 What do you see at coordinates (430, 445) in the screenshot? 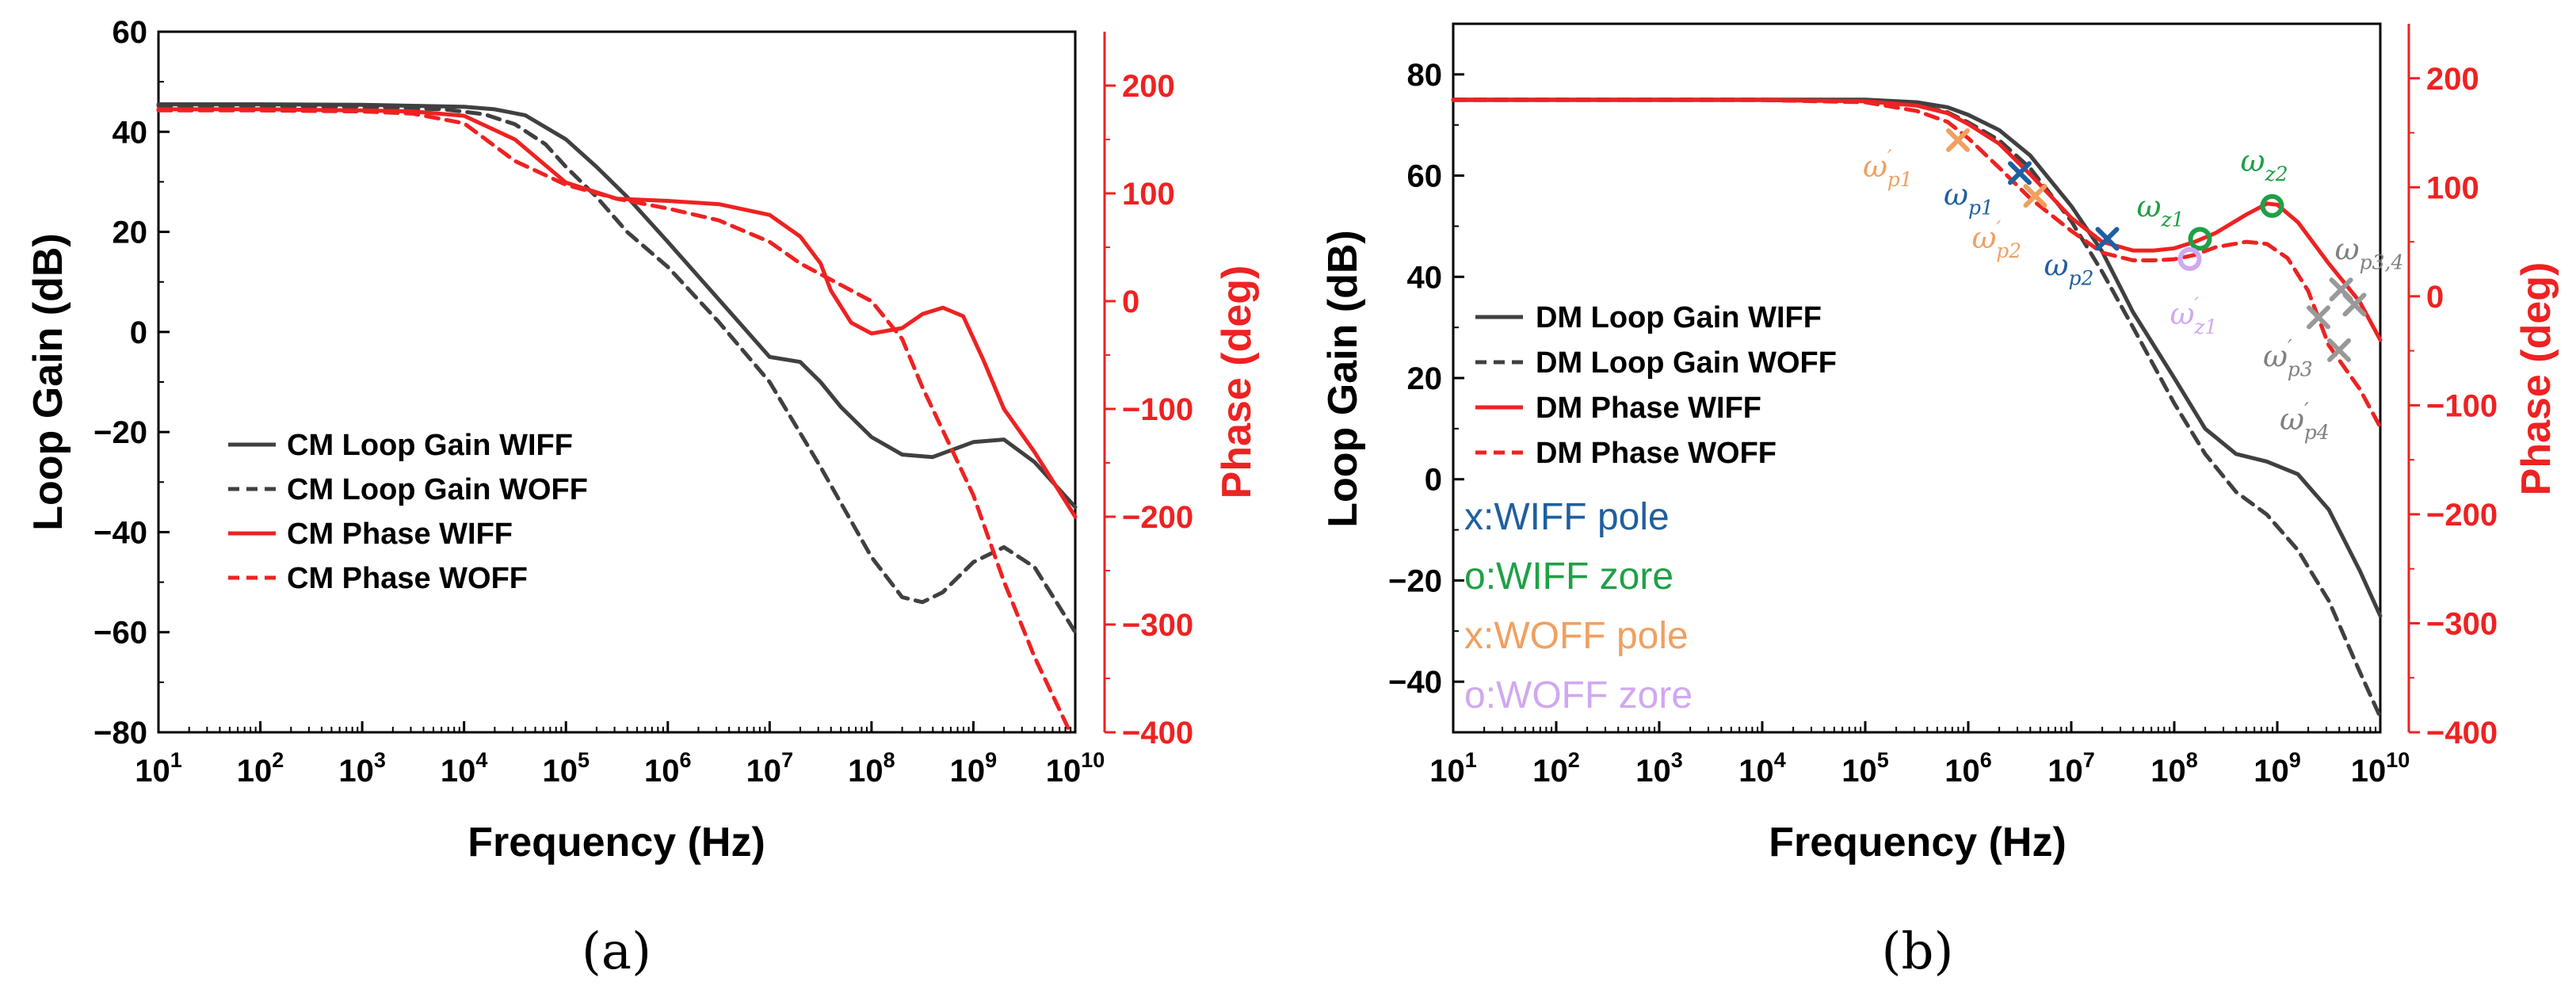
I see `legend-label-cm-gain-wiff: CM Loop Gain WIFF` at bounding box center [430, 445].